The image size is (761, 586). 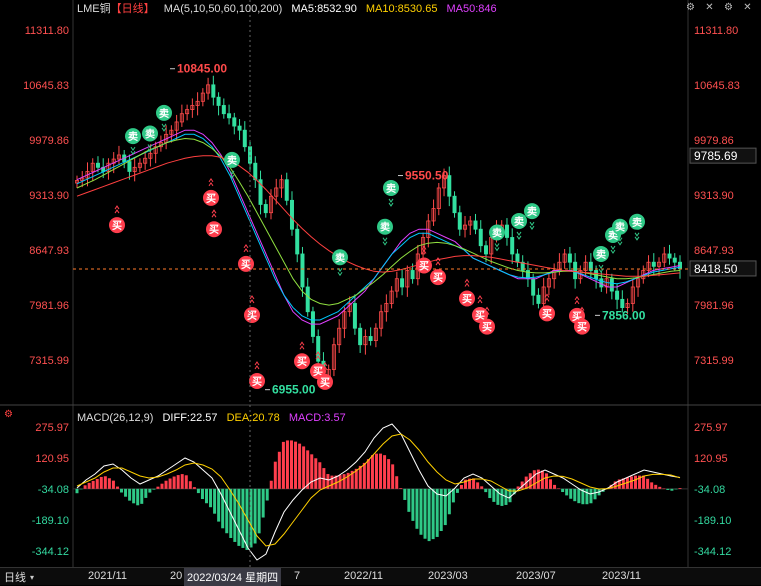 I want to click on y-tick-right: 7981.96, so click(x=714, y=306).